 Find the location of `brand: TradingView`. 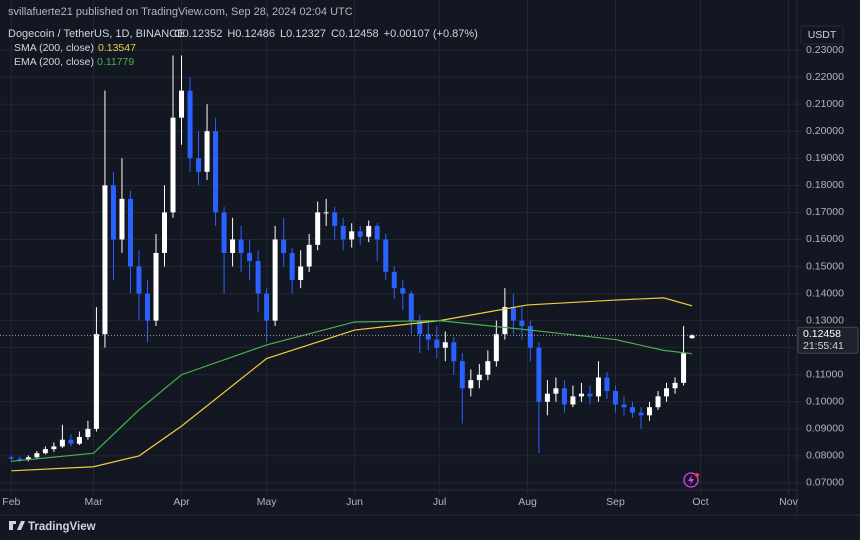

brand: TradingView is located at coordinates (62, 527).